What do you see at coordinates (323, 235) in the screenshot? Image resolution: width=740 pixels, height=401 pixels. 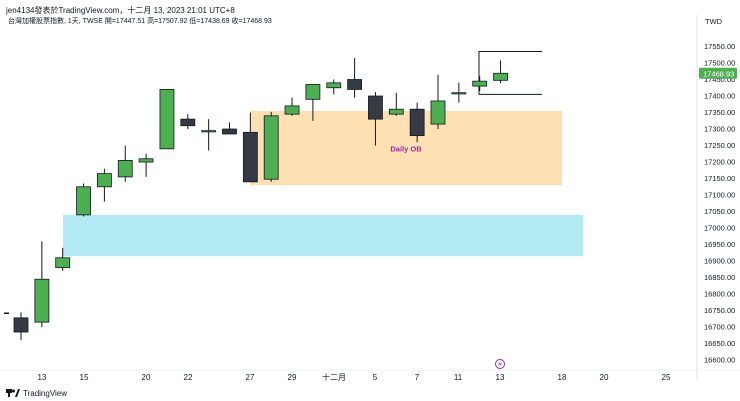 I see `fvg-zone` at bounding box center [323, 235].